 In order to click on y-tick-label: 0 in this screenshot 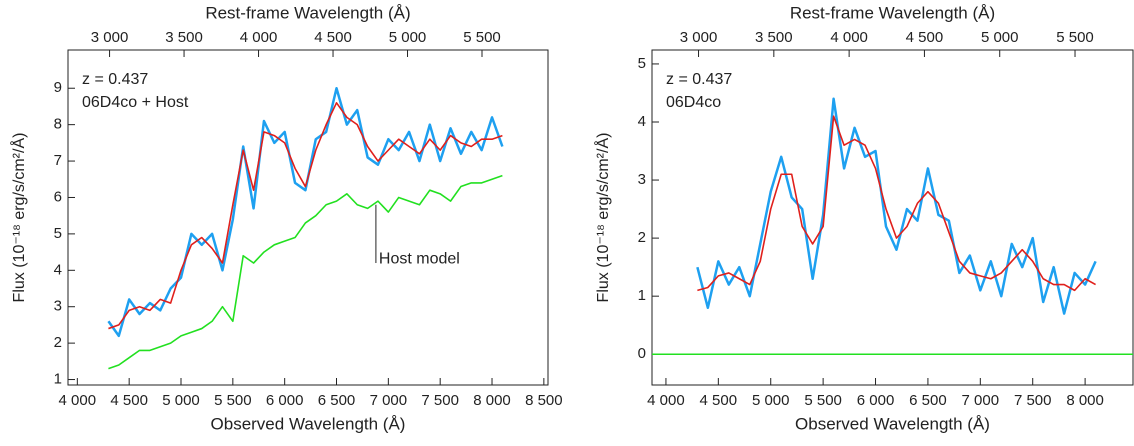, I will do `click(642, 353)`.